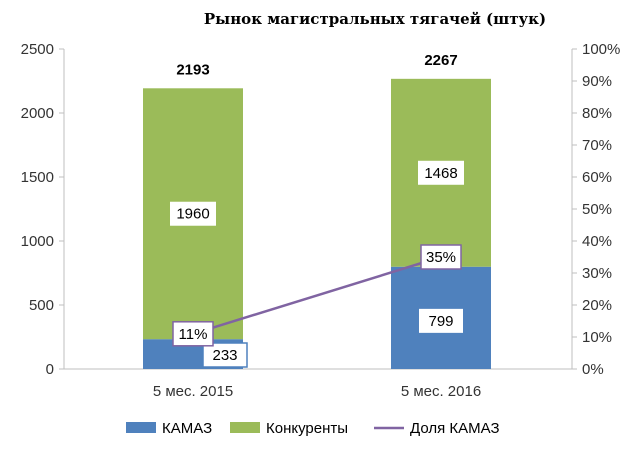  I want to click on right-axis-ticks: 0% 10% 20% 30% 40% 50% 60% 70% 80% 90% 100%, so click(596, 209).